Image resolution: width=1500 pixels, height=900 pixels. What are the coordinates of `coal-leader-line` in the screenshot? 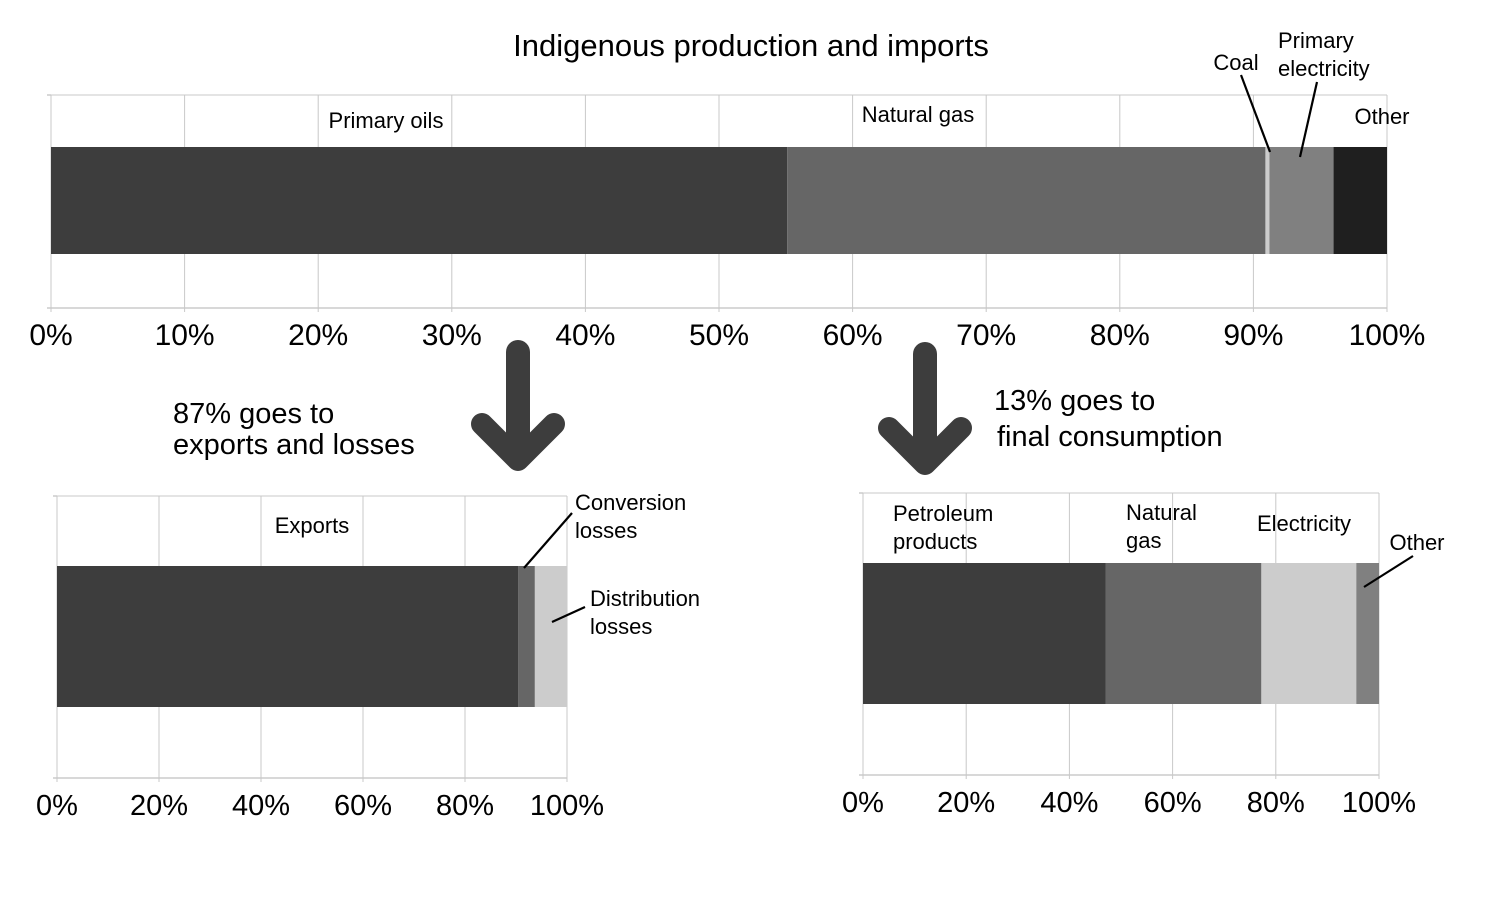 It's located at (1255, 113).